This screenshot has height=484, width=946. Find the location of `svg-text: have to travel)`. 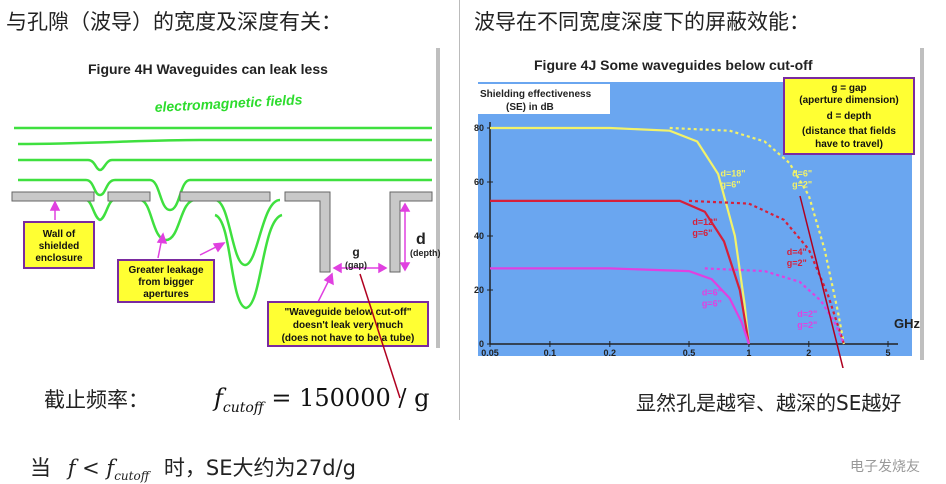

svg-text: have to travel) is located at coordinates (849, 144).